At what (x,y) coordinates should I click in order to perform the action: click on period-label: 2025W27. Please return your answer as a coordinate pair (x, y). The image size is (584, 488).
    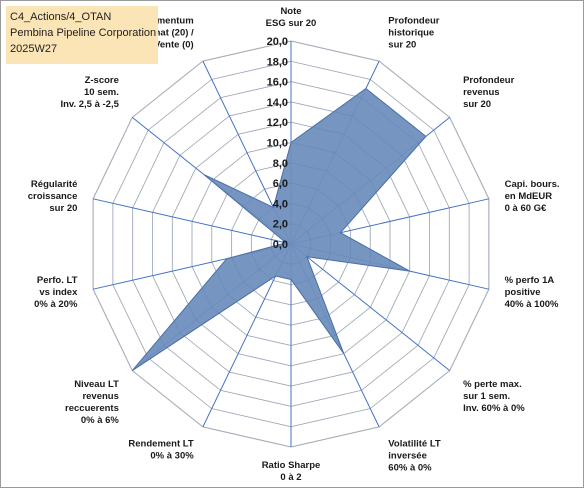
    Looking at the image, I should click on (34, 49).